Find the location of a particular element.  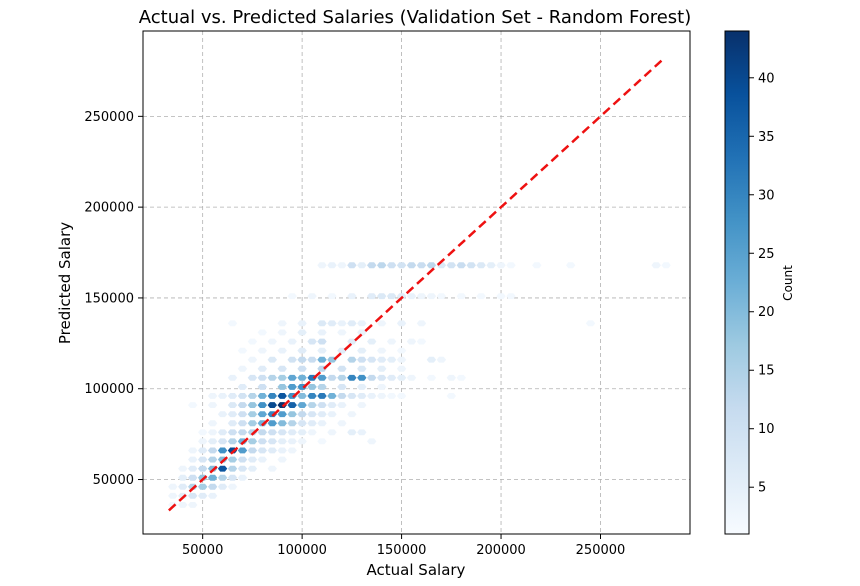

colorbar is located at coordinates (737, 282).